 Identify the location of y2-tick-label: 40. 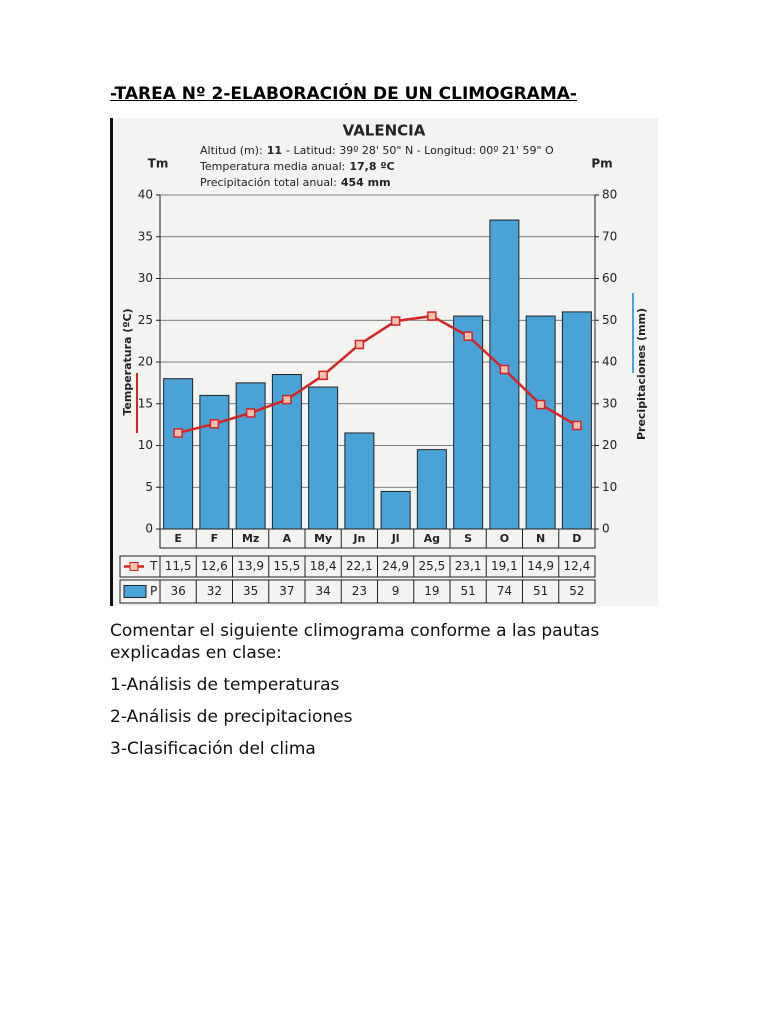
(609, 362).